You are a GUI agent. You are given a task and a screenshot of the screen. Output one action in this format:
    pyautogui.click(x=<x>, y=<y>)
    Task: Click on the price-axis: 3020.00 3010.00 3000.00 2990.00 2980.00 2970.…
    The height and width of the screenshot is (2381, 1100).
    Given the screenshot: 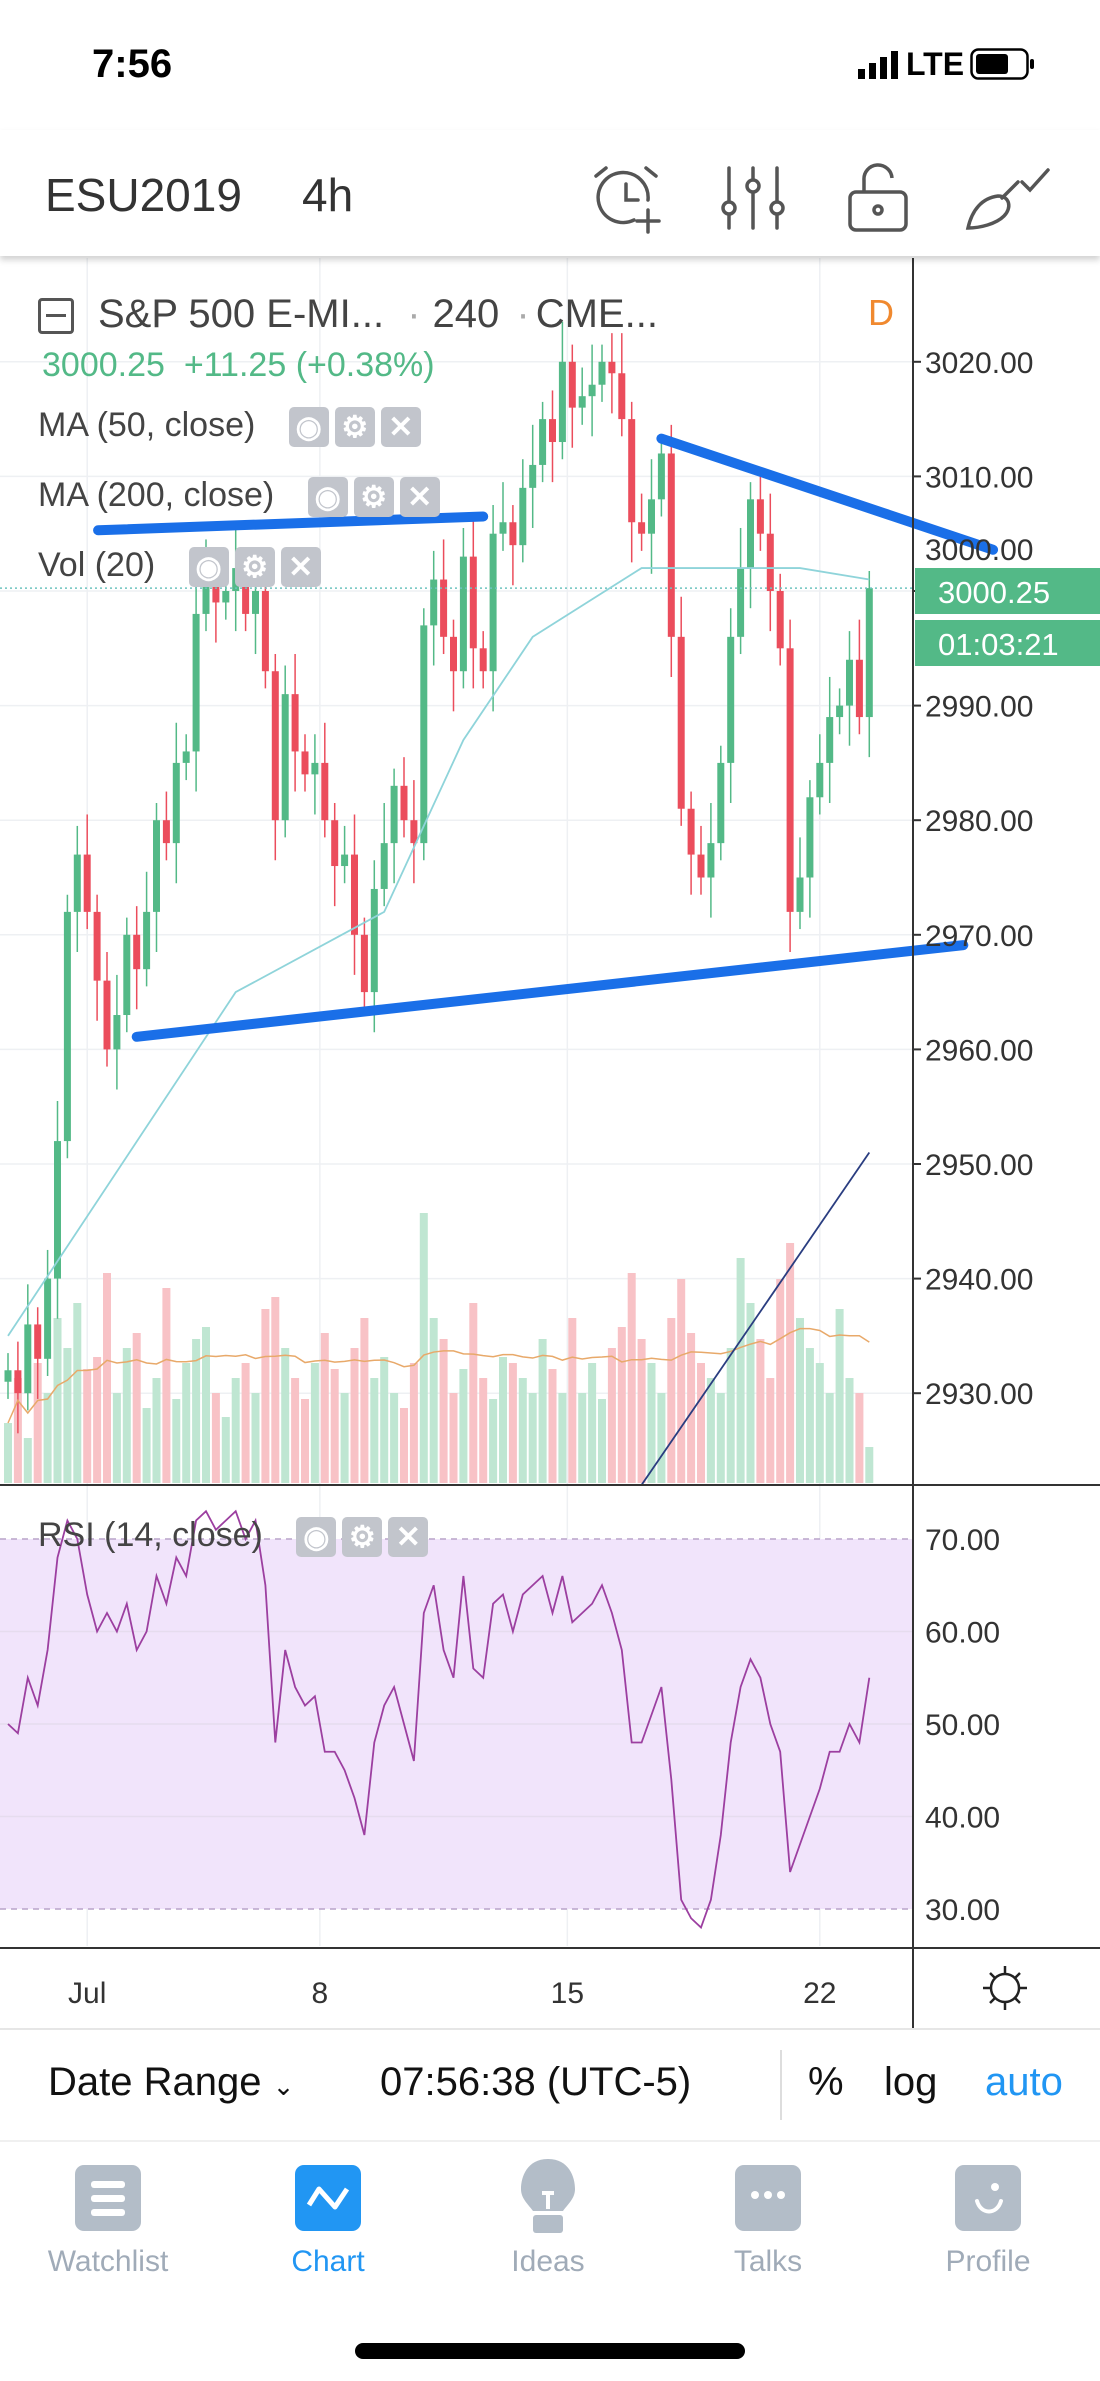 What is the action you would take?
    pyautogui.click(x=973, y=879)
    